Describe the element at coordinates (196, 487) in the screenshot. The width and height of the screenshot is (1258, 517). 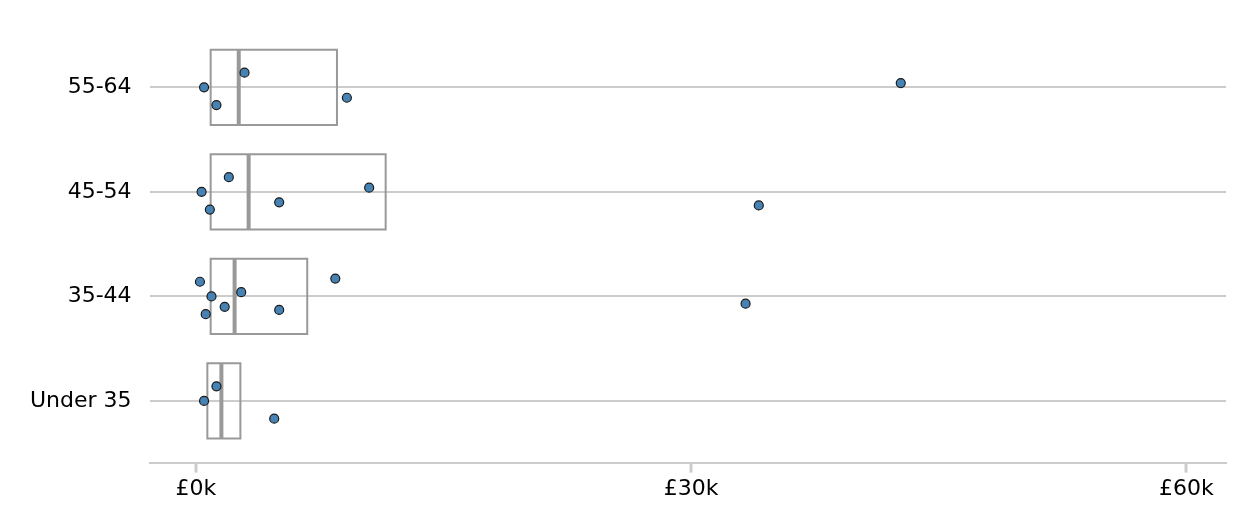
I see `x-tick-label: £0k` at that location.